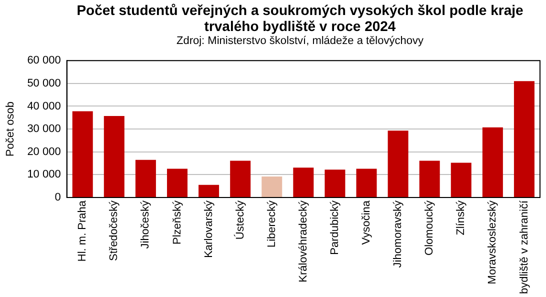 The width and height of the screenshot is (546, 297). What do you see at coordinates (366, 222) in the screenshot?
I see `x-tick-label: Vysočina` at bounding box center [366, 222].